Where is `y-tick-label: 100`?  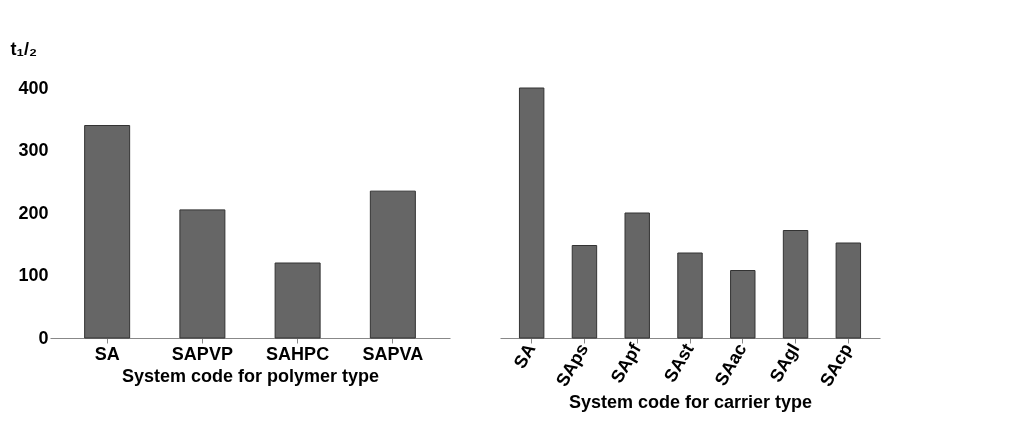 y-tick-label: 100 is located at coordinates (33, 275).